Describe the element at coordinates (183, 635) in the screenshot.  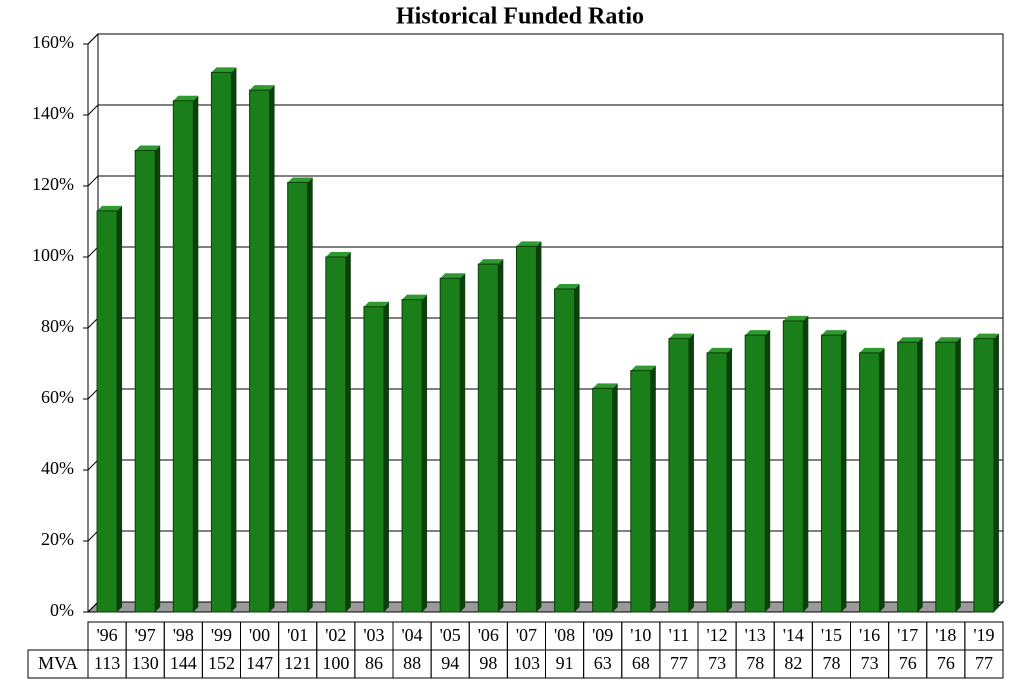
I see `x-tick-label: '98` at that location.